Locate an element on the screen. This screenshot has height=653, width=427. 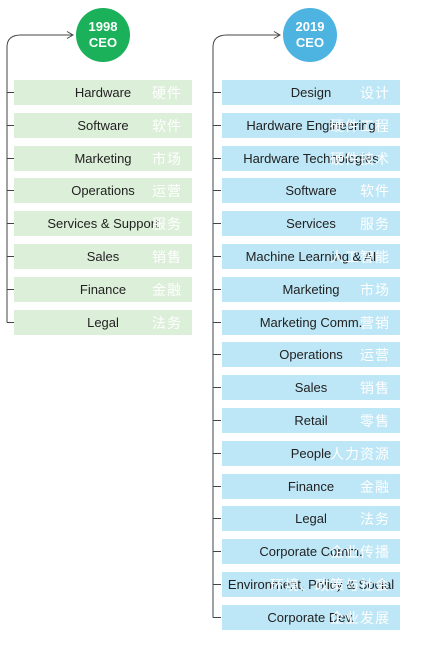
dept-name-zh: 硬件 is located at coordinates (167, 92).